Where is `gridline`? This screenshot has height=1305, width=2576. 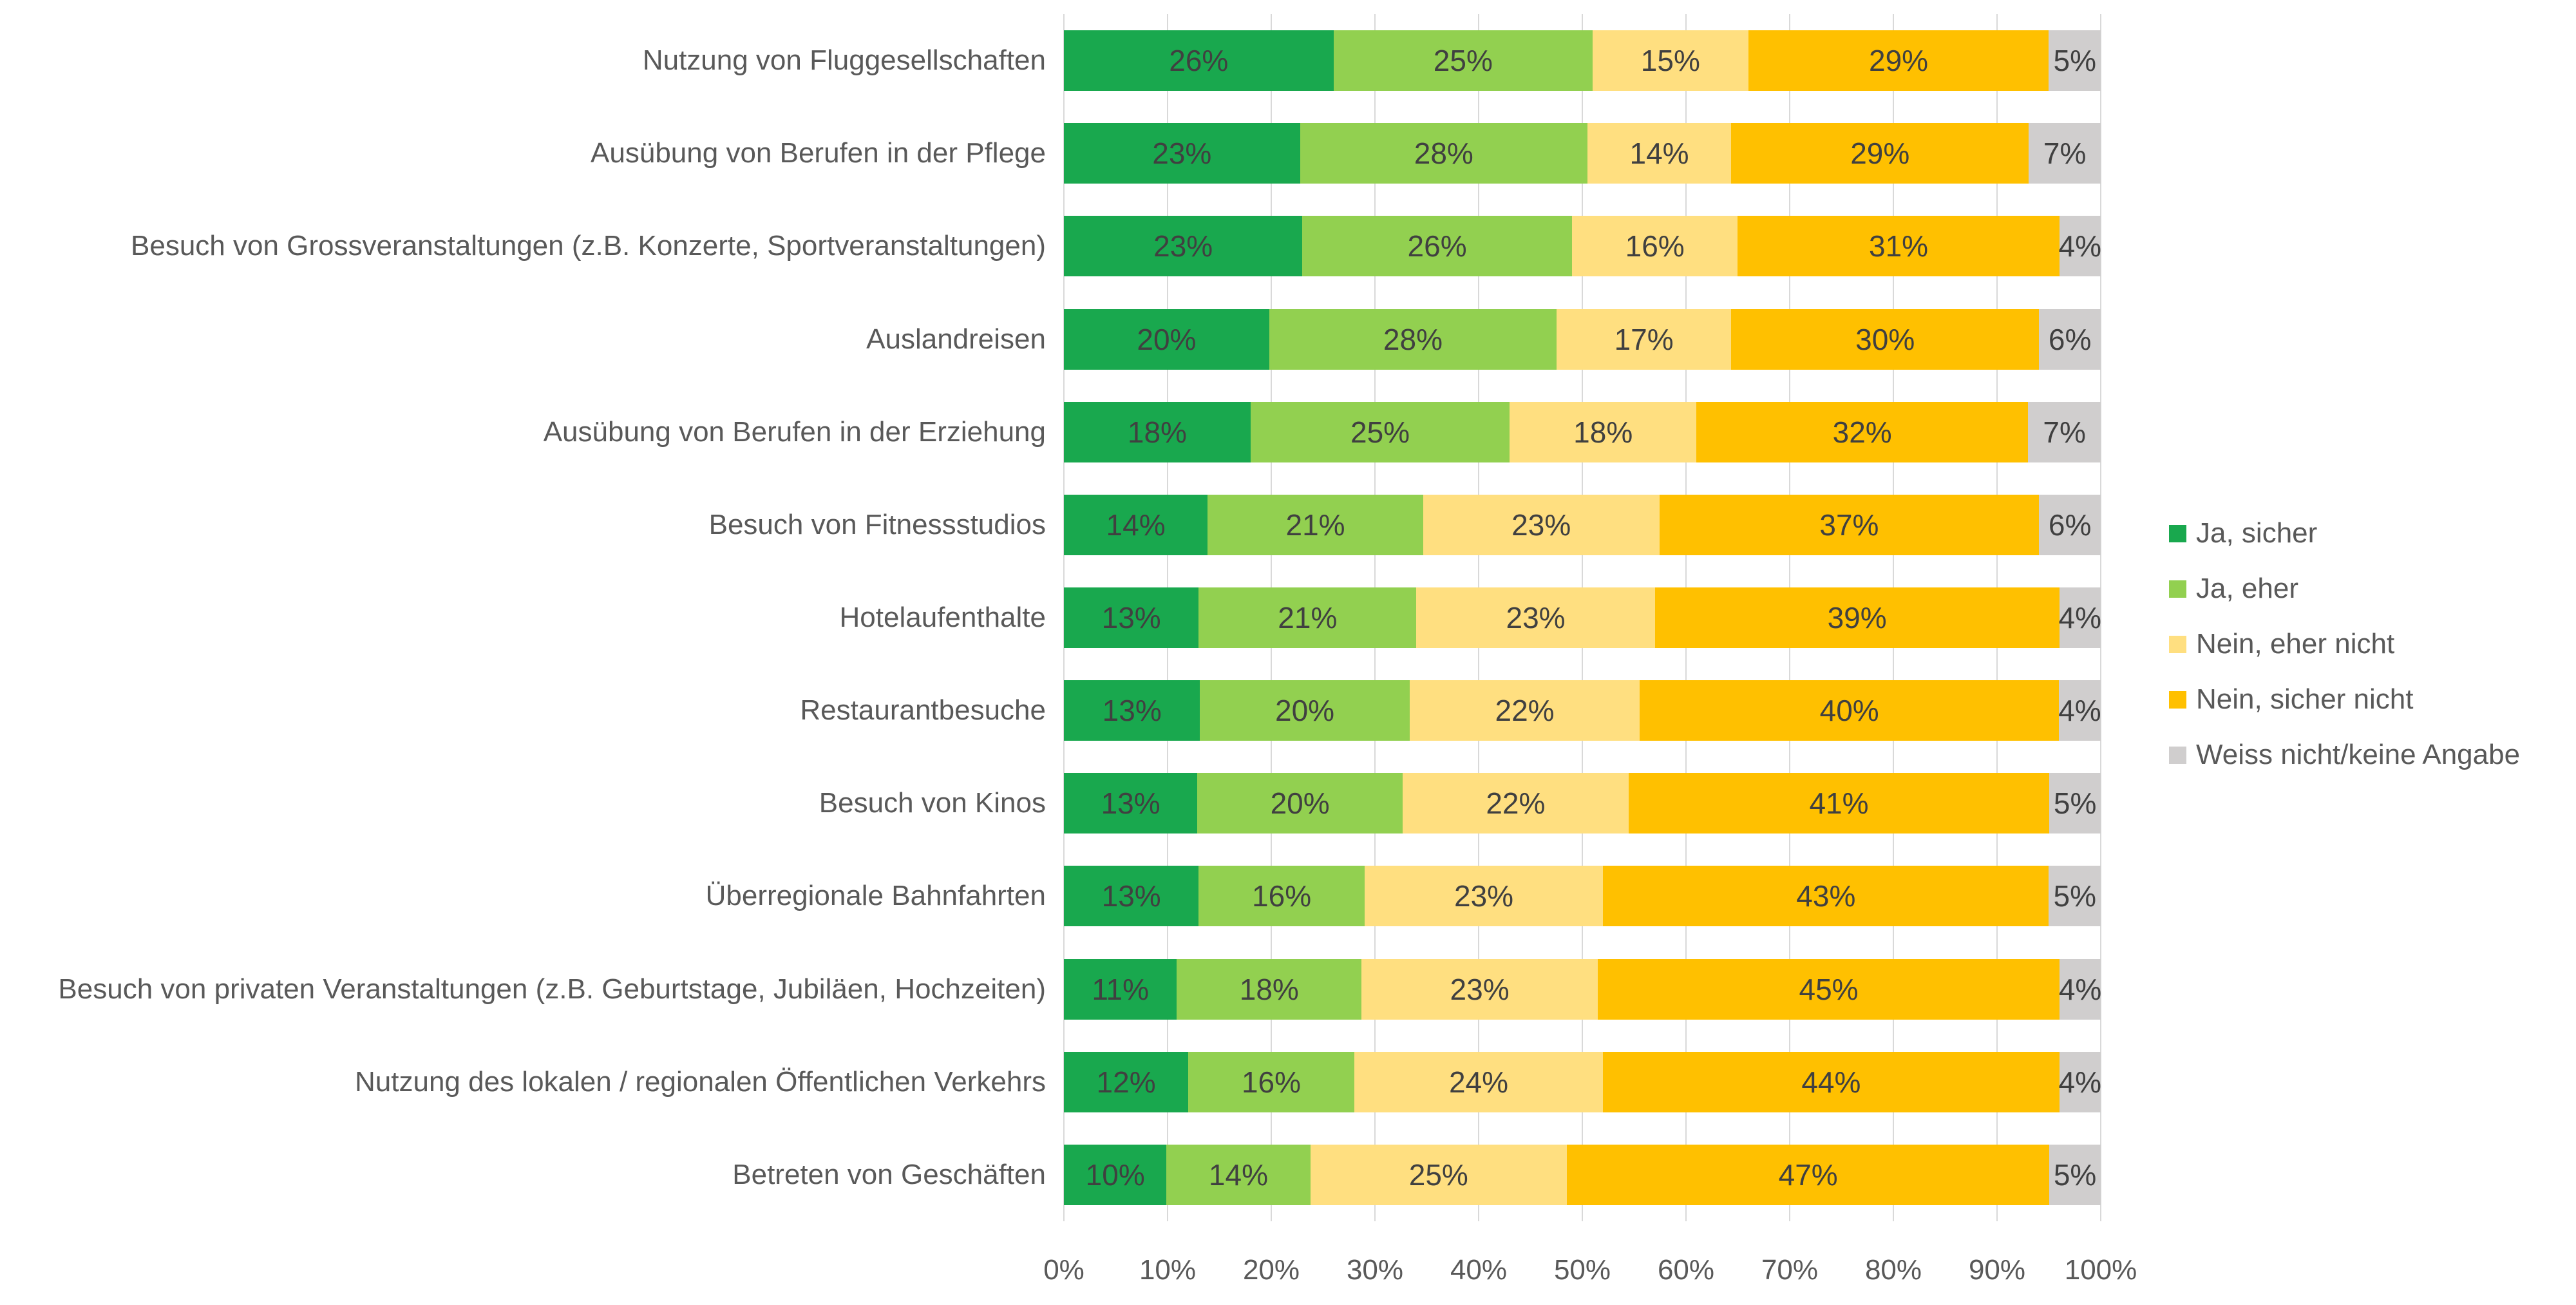
gridline is located at coordinates (2101, 617).